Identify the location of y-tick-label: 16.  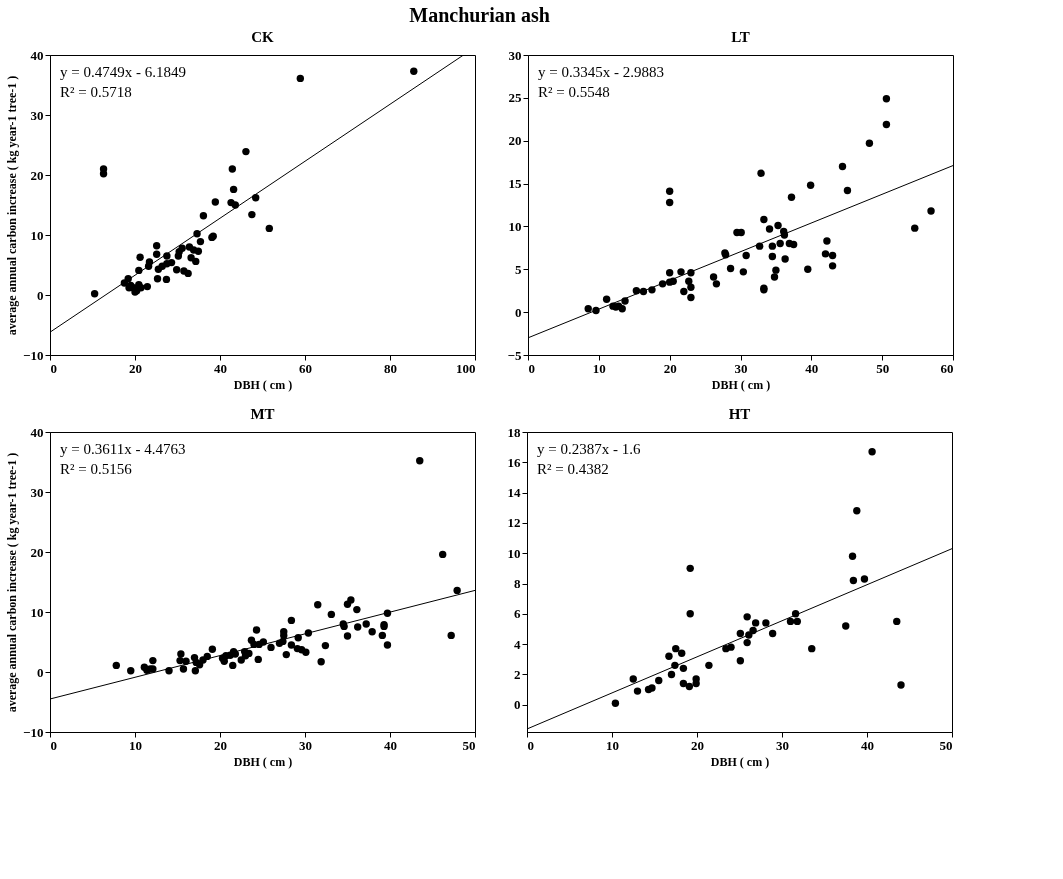
(514, 462).